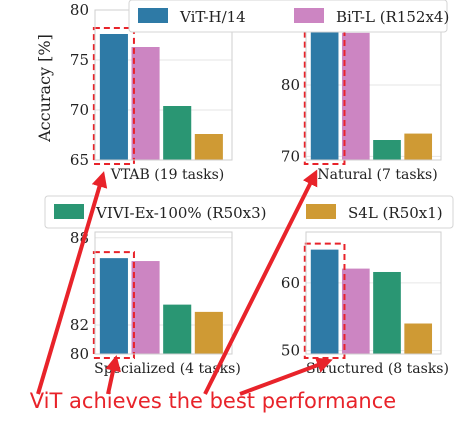 The width and height of the screenshot is (459, 421). What do you see at coordinates (213, 401) in the screenshot?
I see `caption-text: ViT achieves the best performance` at bounding box center [213, 401].